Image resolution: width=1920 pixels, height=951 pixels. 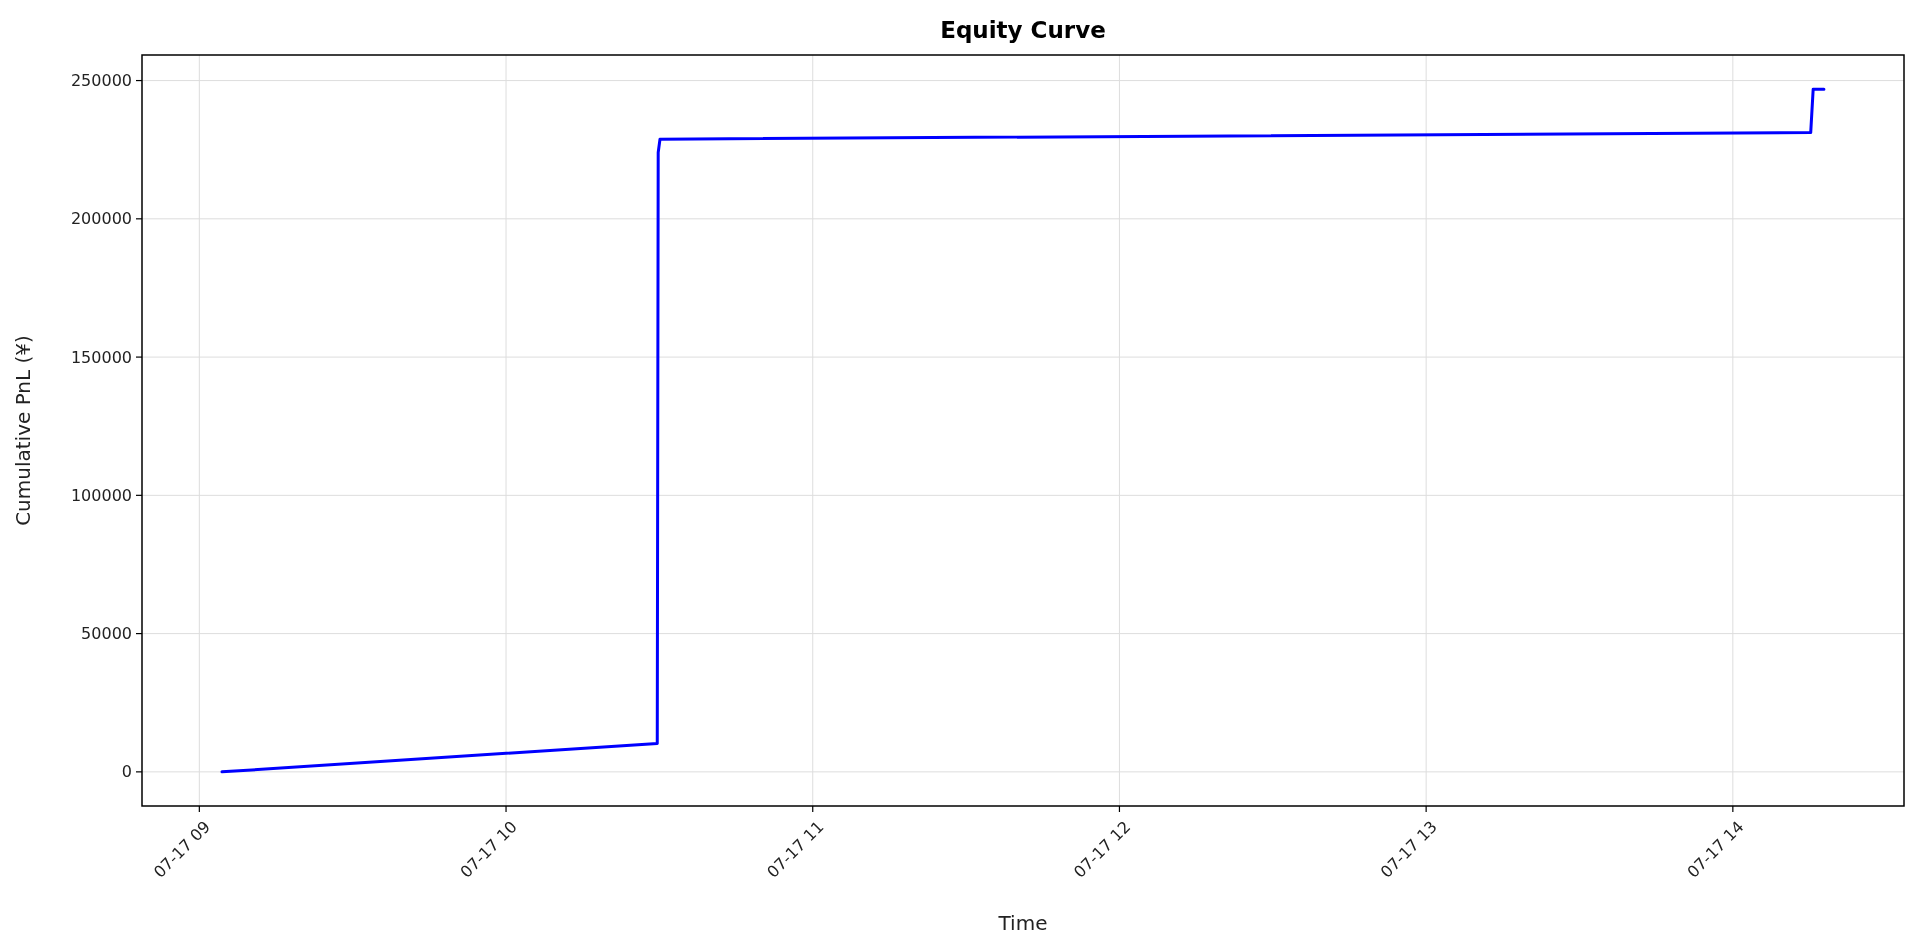 What do you see at coordinates (126, 772) in the screenshot?
I see `y-tick-label: 0` at bounding box center [126, 772].